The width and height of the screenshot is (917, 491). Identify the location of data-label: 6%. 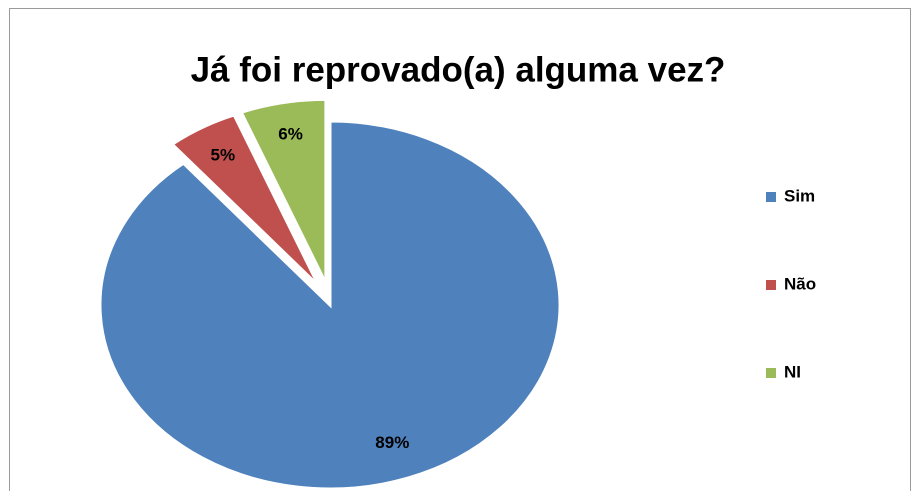
(290, 134).